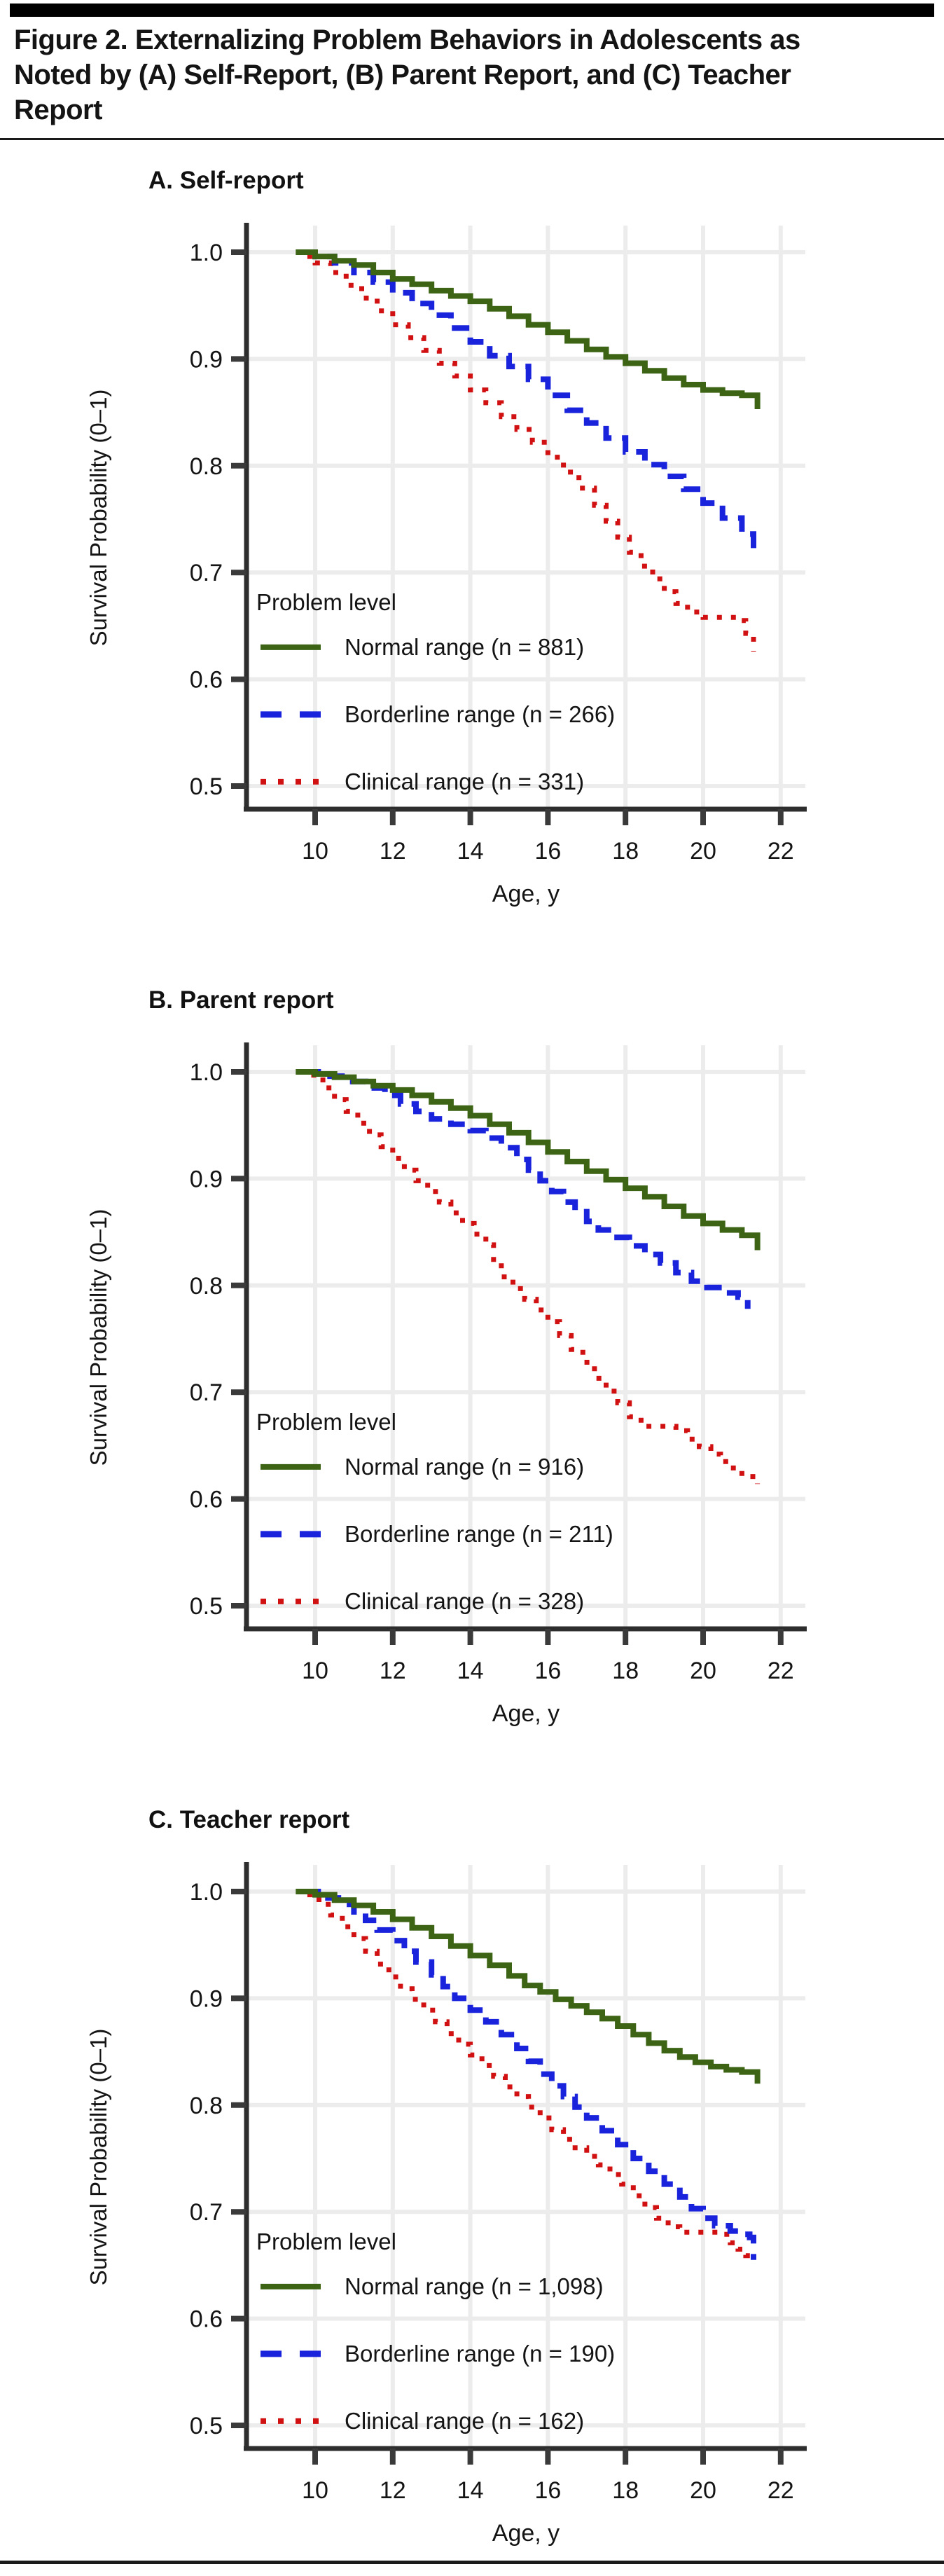 The width and height of the screenshot is (944, 2576). What do you see at coordinates (58, 110) in the screenshot?
I see `figure-title-line-3: Report` at bounding box center [58, 110].